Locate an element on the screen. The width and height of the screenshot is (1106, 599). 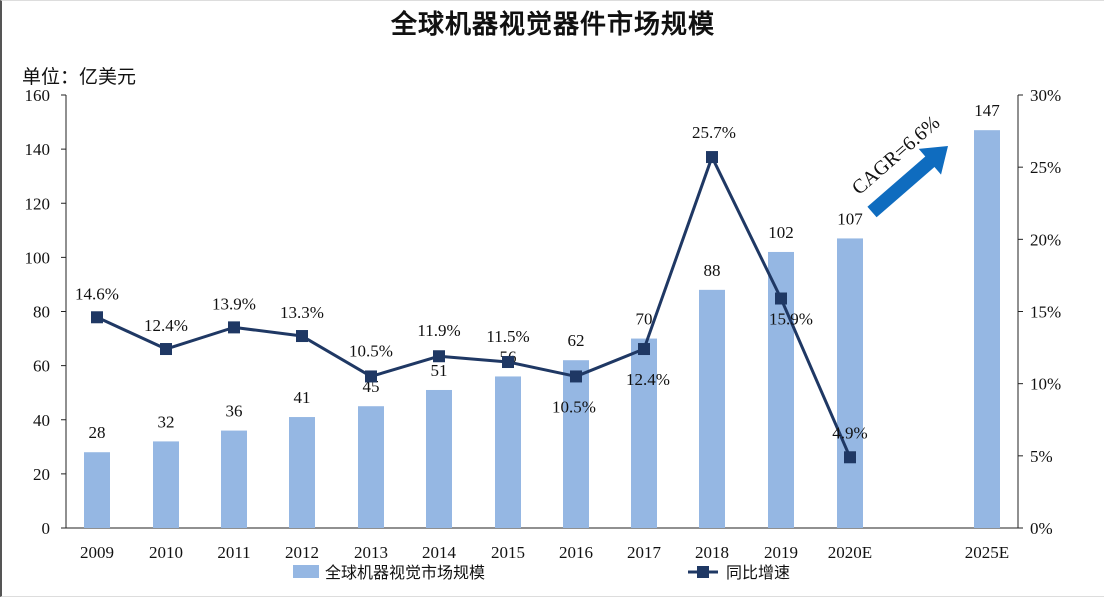
cagr-arrow-shape is located at coordinates (908, 181).